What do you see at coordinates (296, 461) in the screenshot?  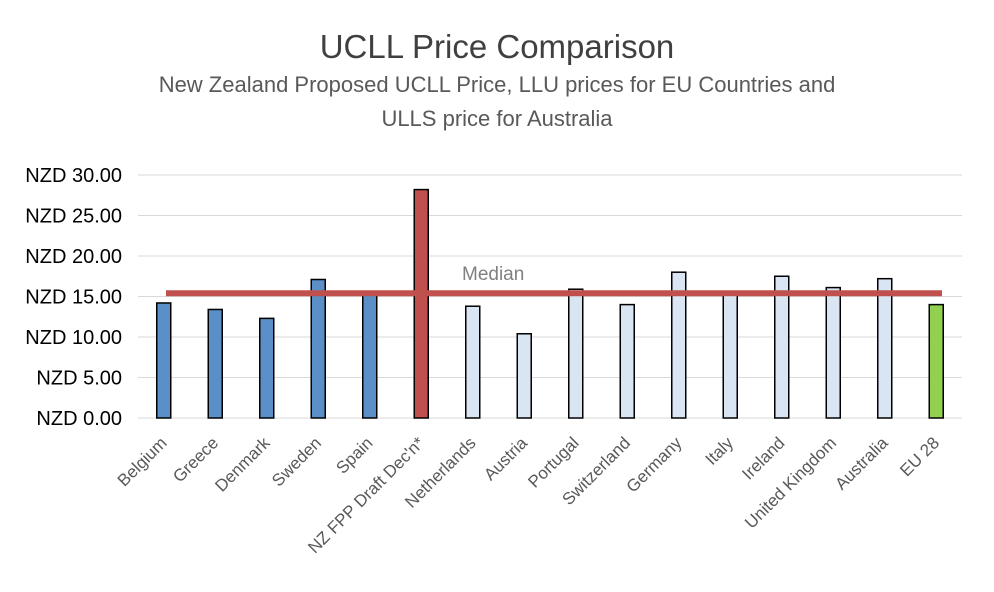 I see `x-tick-label: Sweden` at bounding box center [296, 461].